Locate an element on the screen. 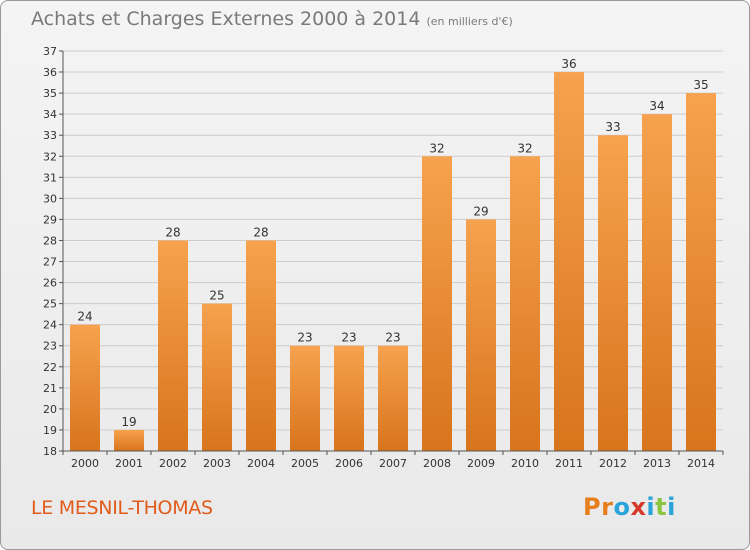 This screenshot has height=550, width=750. chart-subtitle: (en milliers d'€) is located at coordinates (469, 21).